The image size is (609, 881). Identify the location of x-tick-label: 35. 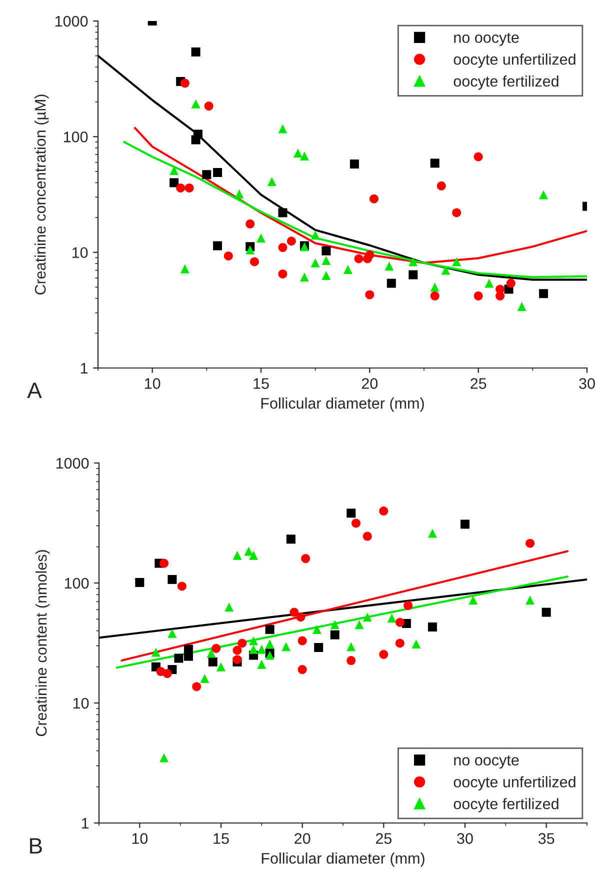
(546, 838).